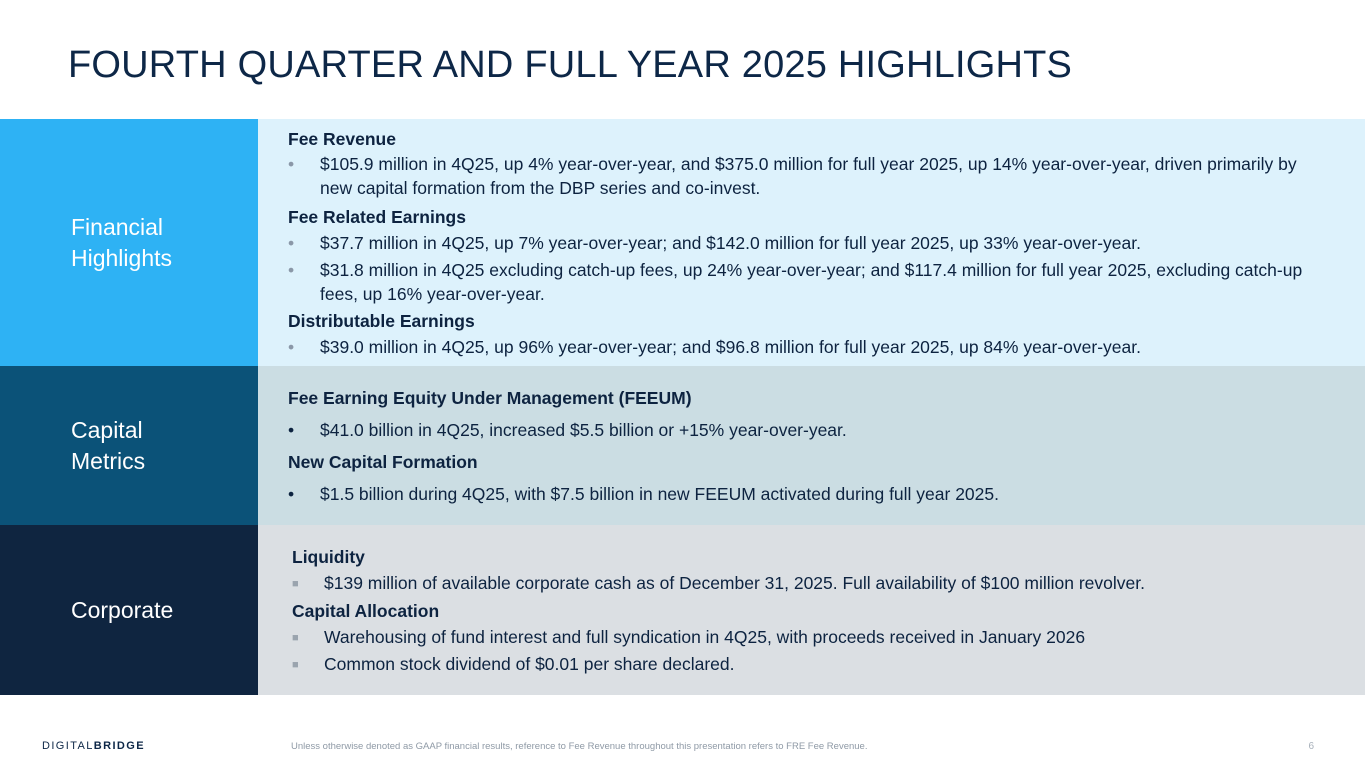 The image size is (1365, 768). Describe the element at coordinates (129, 242) in the screenshot. I see `financial-highlights-label: Financial Highlights` at that location.